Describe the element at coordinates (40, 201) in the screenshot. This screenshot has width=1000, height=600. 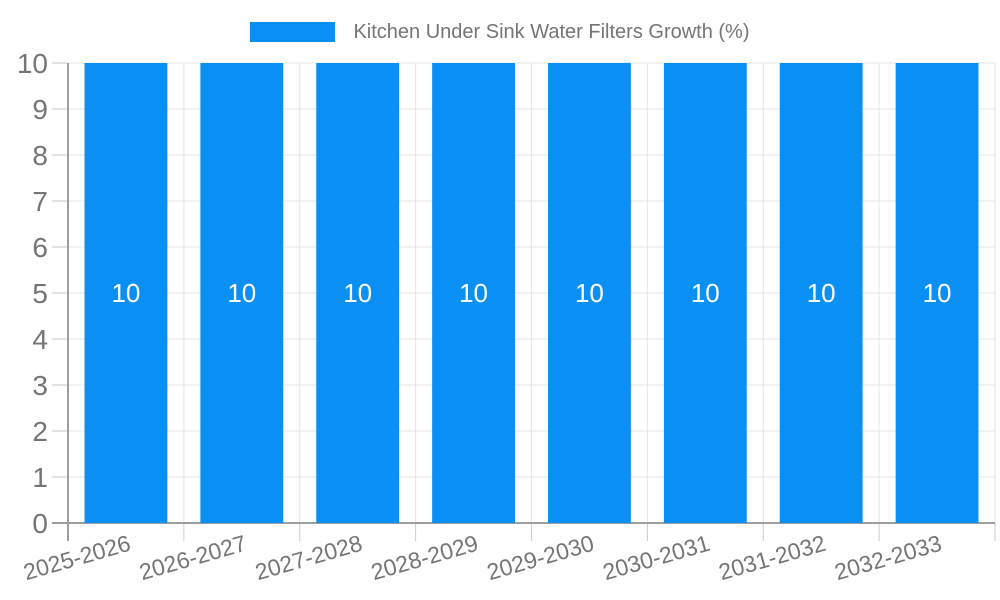
I see `y-tick-label: 7` at that location.